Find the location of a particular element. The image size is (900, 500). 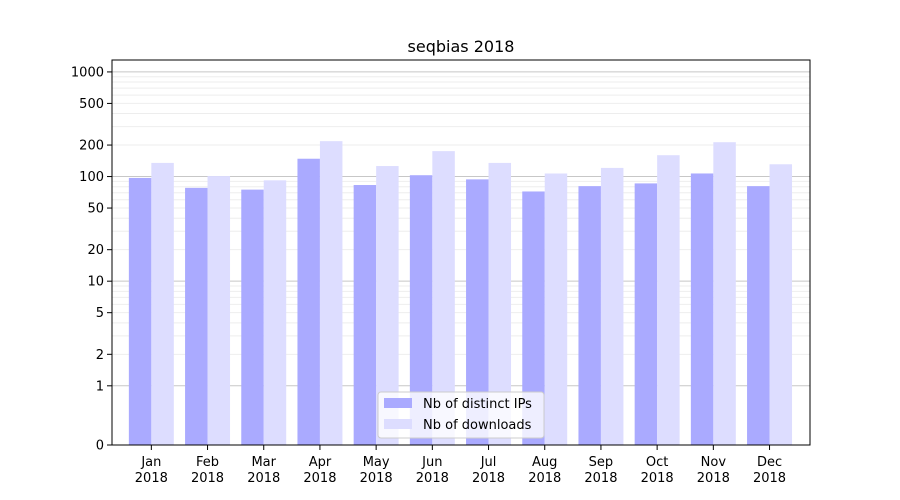

legend-label: Nb of downloads is located at coordinates (477, 425).